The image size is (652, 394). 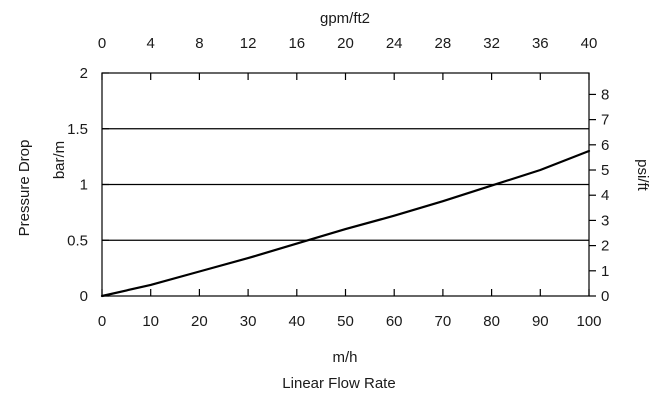 What do you see at coordinates (102, 43) in the screenshot?
I see `x-top-tick-label-0: 0` at bounding box center [102, 43].